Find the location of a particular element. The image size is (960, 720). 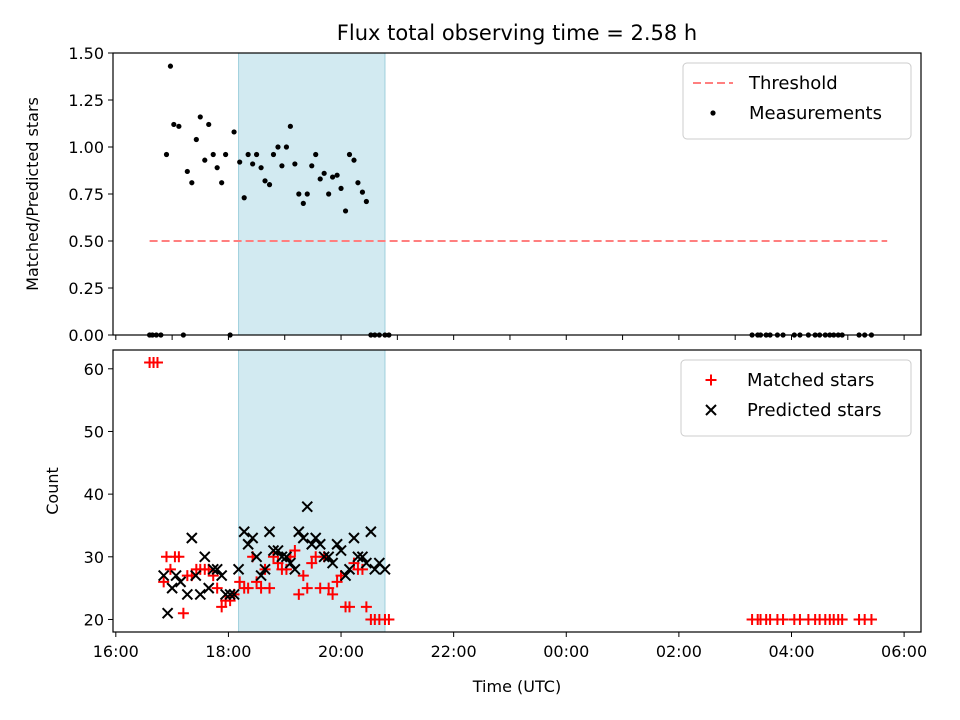

y-tick-label: 0.75 is located at coordinates (86, 194).